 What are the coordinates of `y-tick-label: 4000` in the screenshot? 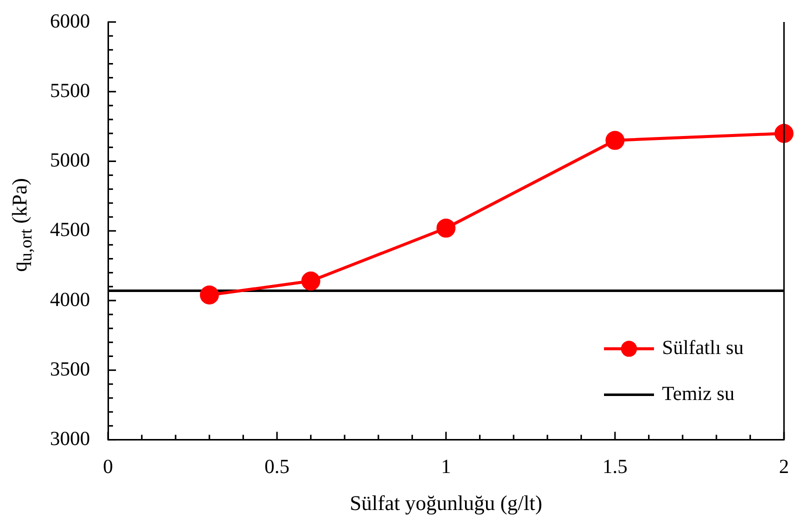 It's located at (70, 299).